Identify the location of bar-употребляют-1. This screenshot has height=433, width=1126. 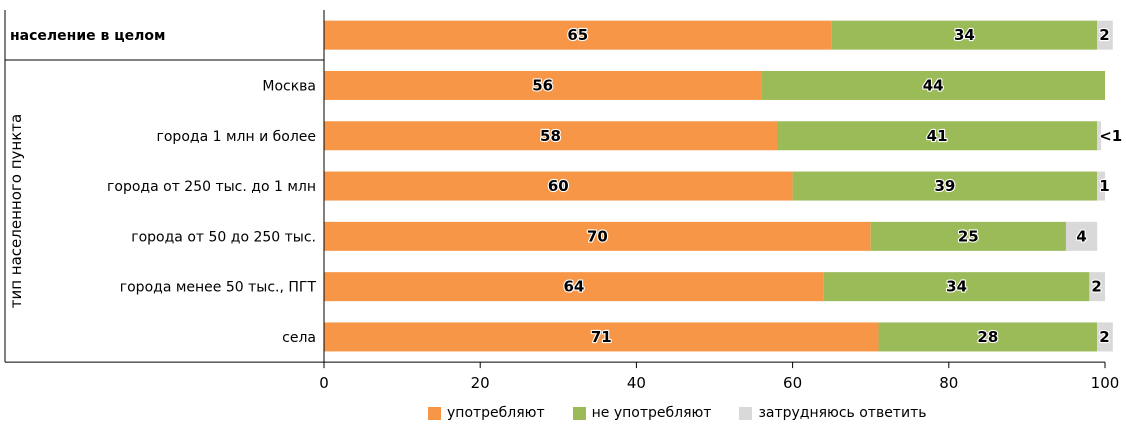
(543, 85).